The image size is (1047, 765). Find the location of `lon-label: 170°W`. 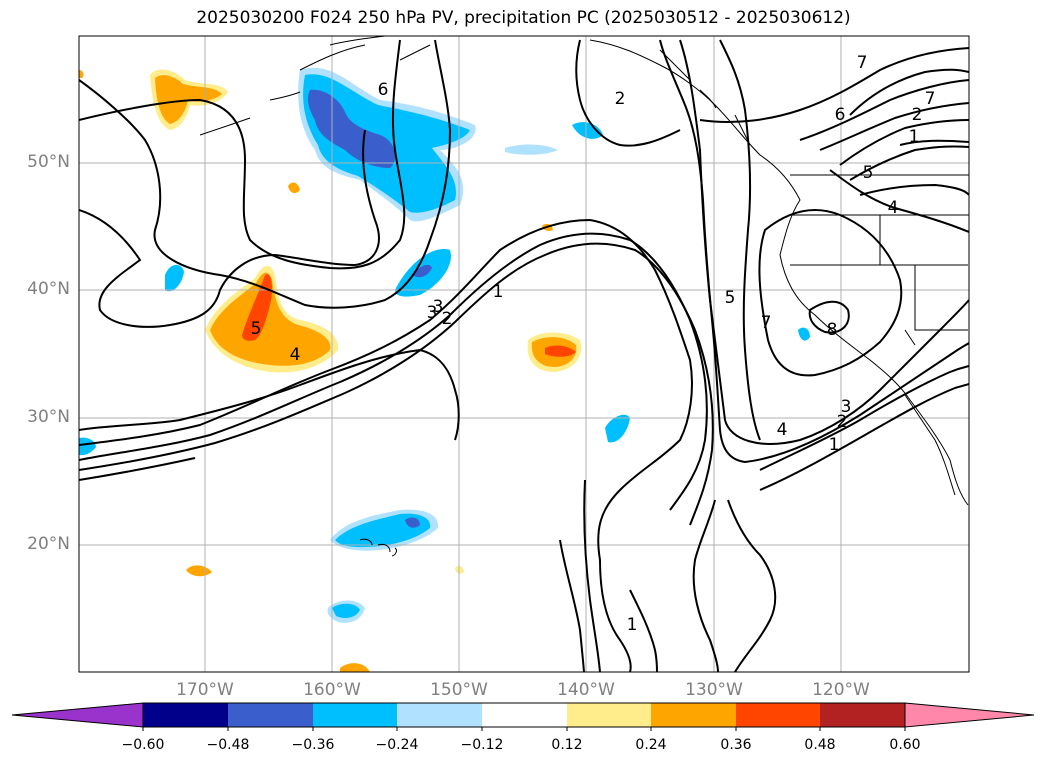

lon-label: 170°W is located at coordinates (205, 690).